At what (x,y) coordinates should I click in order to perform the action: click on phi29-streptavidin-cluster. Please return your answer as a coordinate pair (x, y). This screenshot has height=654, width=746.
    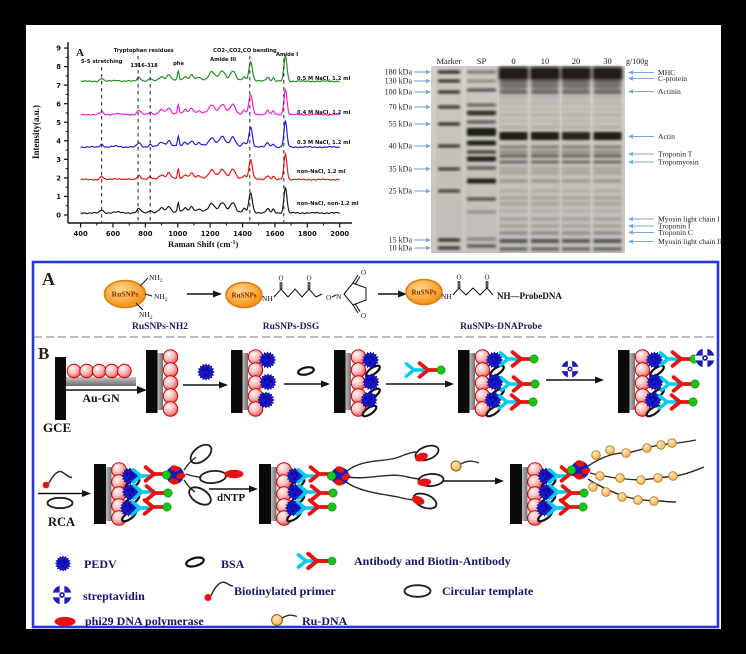
    Looking at the image, I should click on (578, 470).